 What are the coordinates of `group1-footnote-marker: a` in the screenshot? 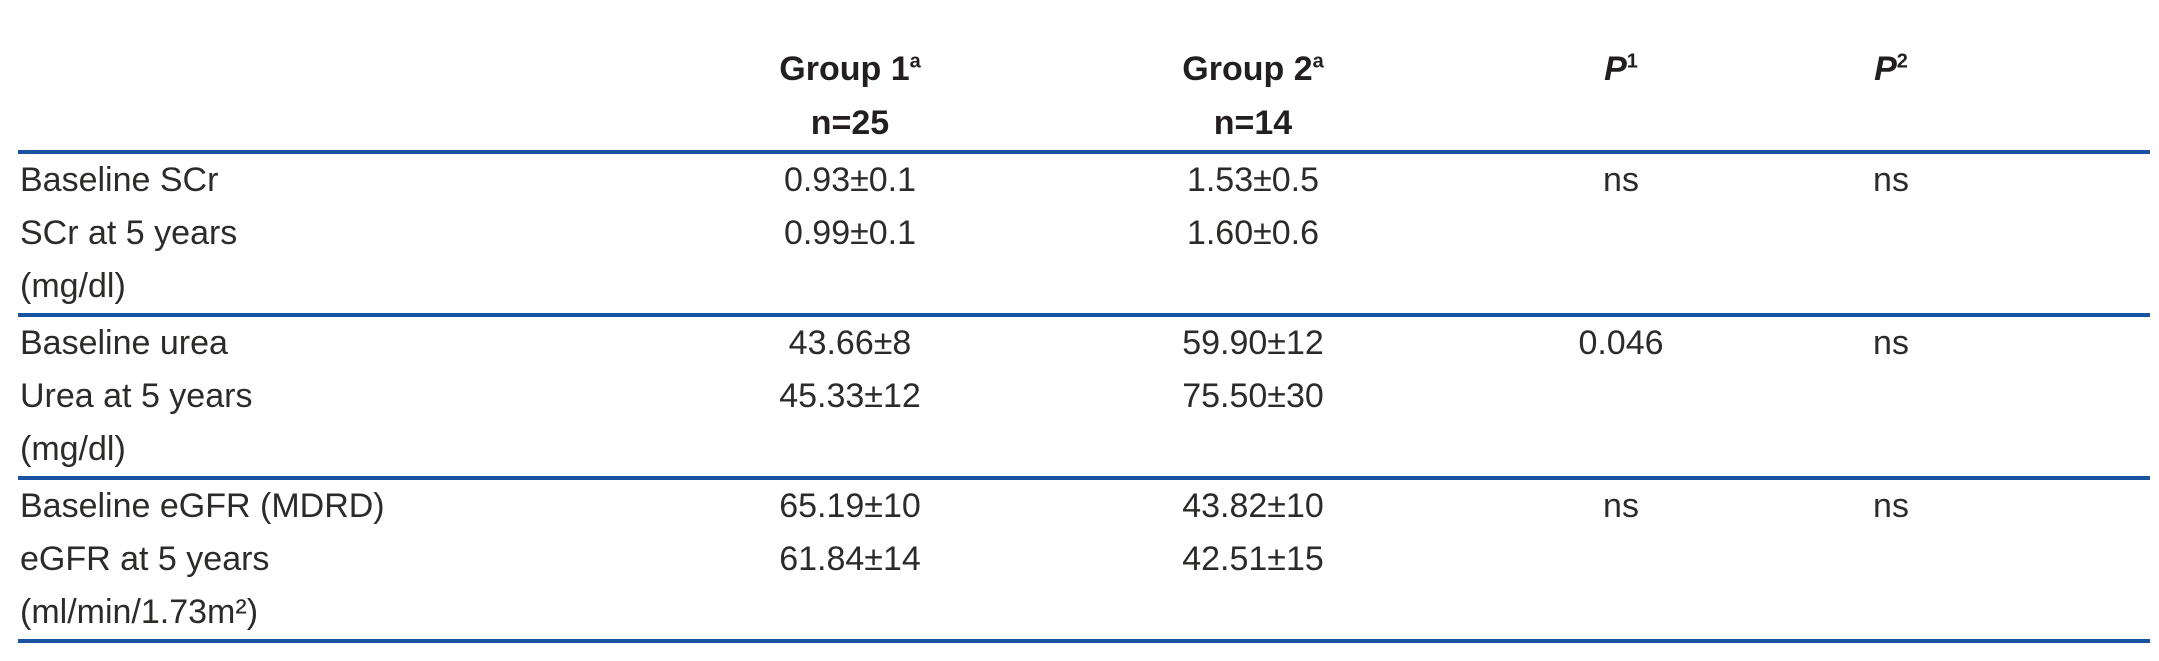 It's located at (915, 61).